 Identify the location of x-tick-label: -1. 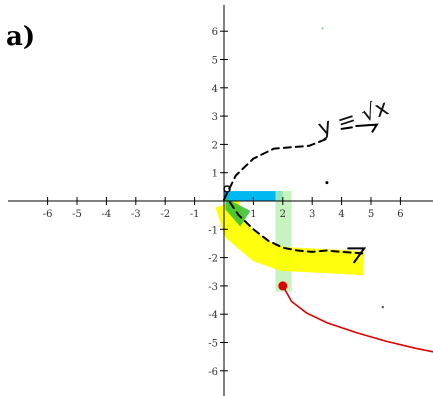
(195, 214).